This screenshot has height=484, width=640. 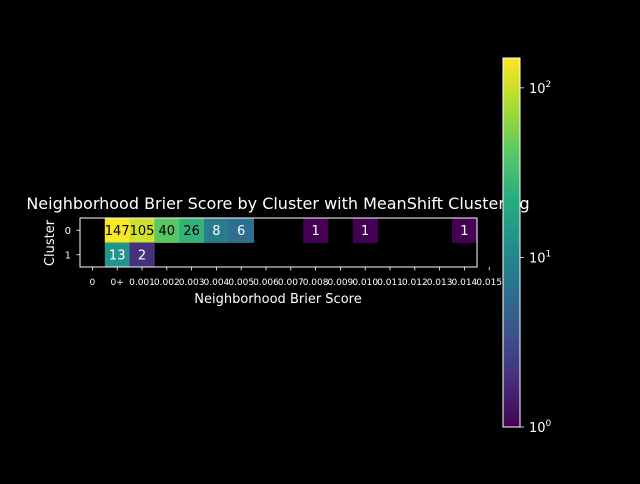 I want to click on cell-value-label: 6, so click(x=241, y=231).